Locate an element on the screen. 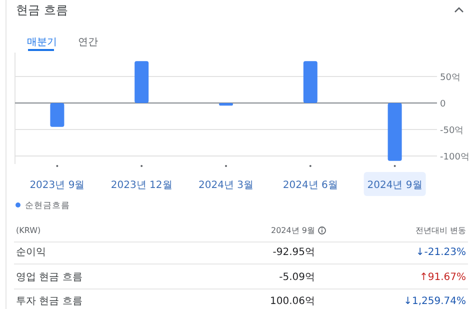 The width and height of the screenshot is (474, 309). y-tick-label: -100억 is located at coordinates (455, 157).